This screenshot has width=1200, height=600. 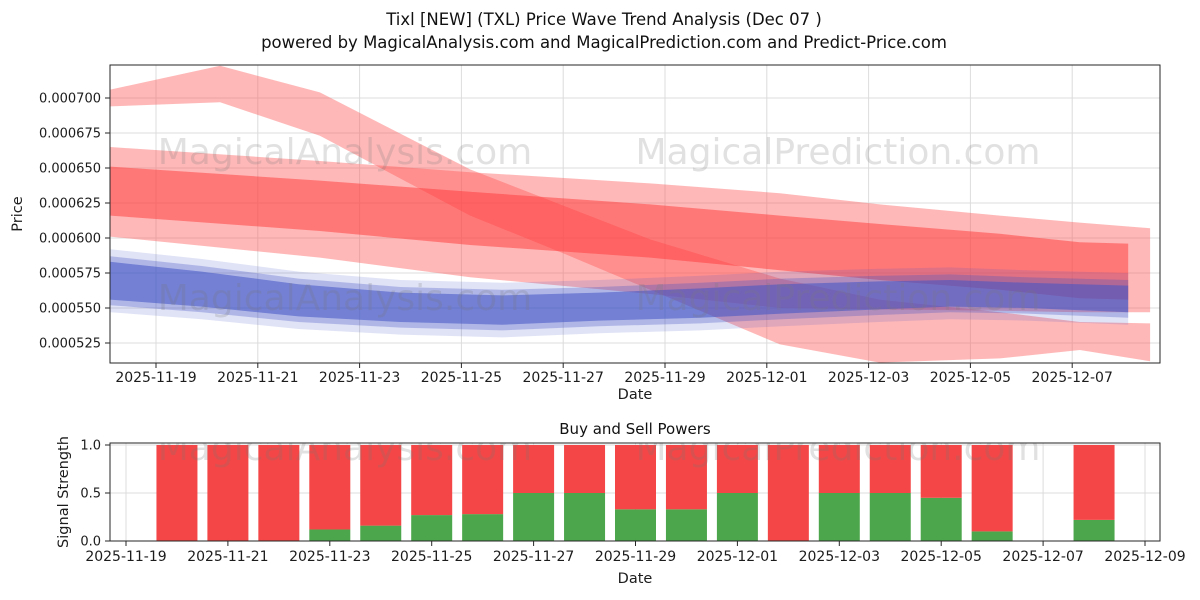 I want to click on chart-title: Buy and Sell Powers, so click(x=635, y=429).